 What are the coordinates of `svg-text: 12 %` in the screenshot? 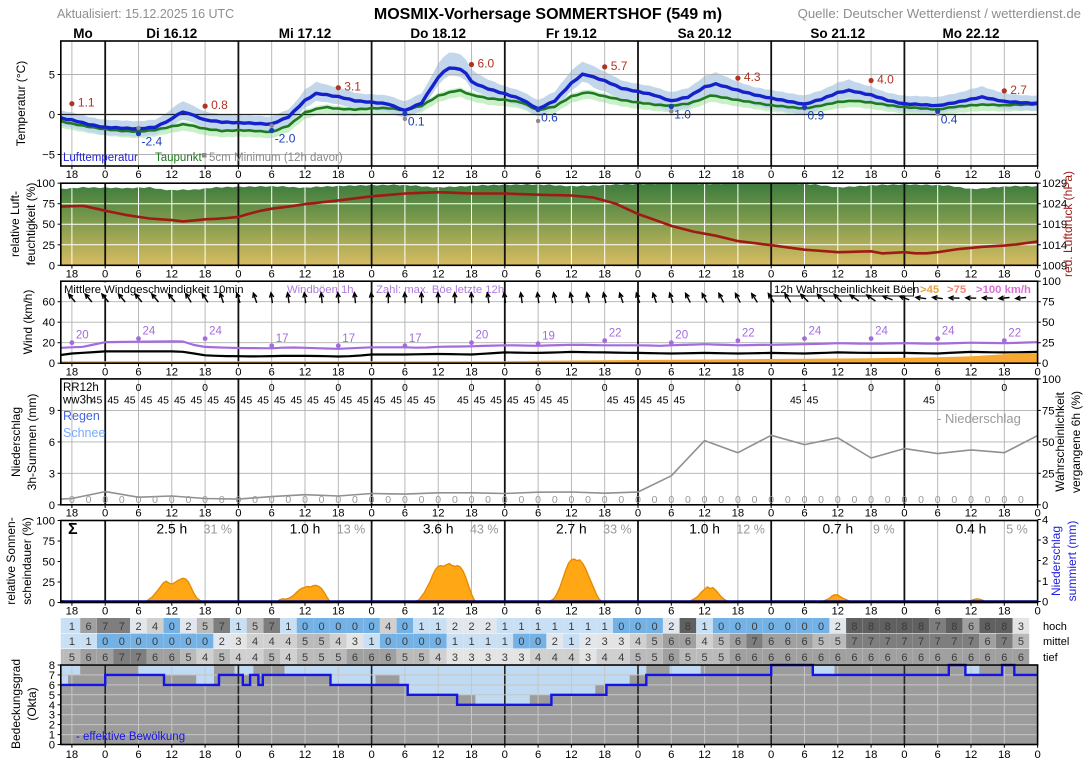 It's located at (750, 530).